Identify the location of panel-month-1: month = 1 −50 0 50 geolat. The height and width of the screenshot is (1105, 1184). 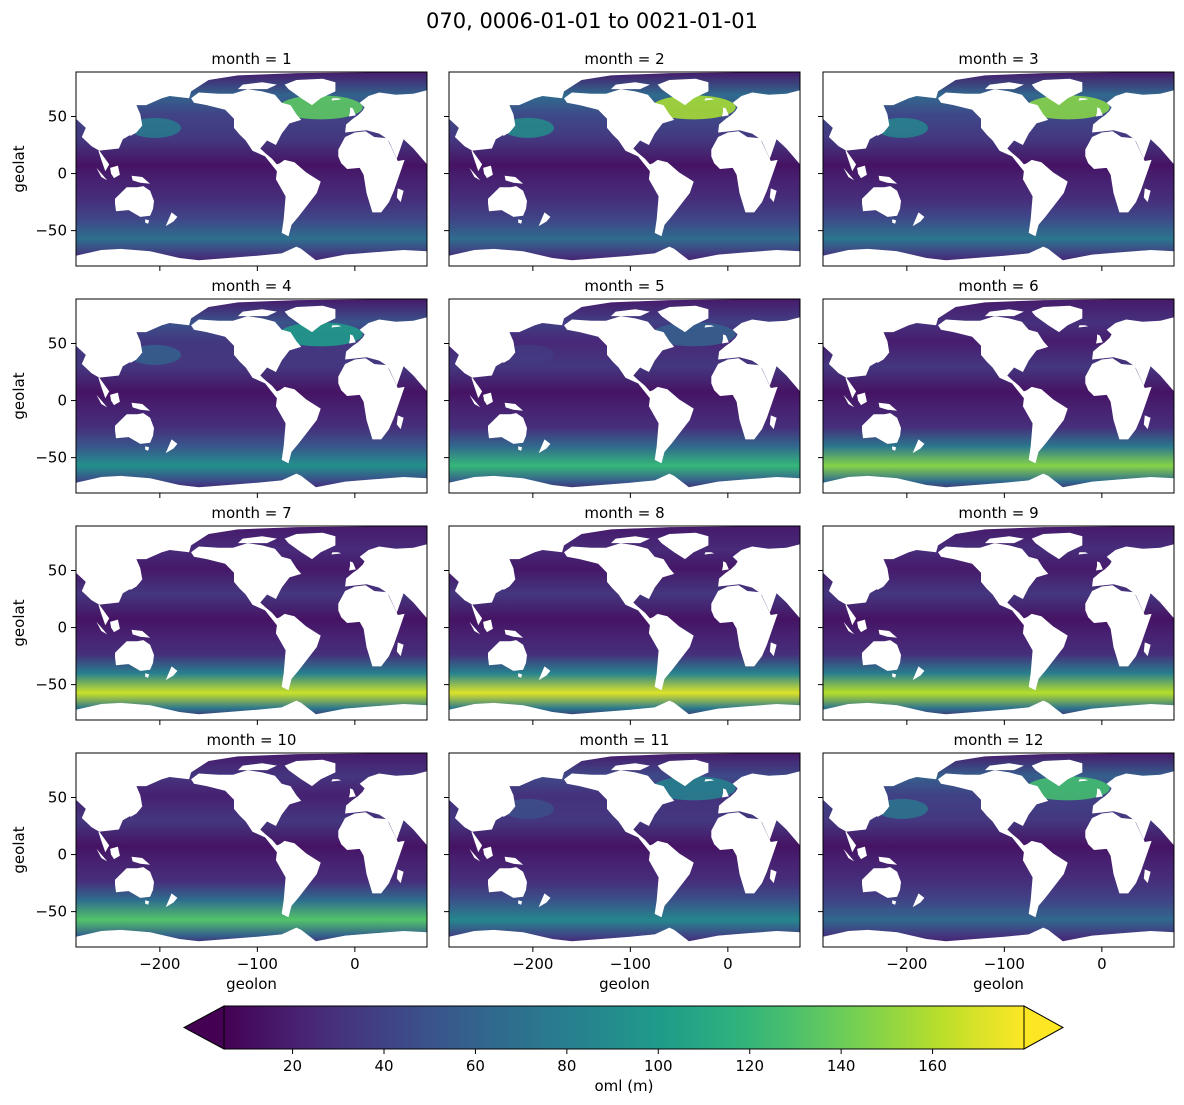
(219, 160).